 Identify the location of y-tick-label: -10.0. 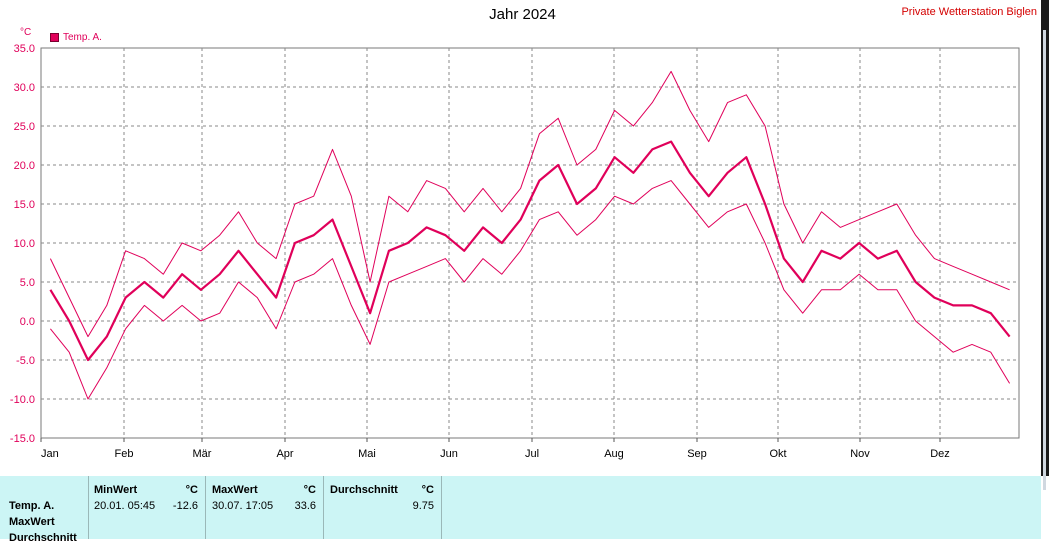
(22, 400).